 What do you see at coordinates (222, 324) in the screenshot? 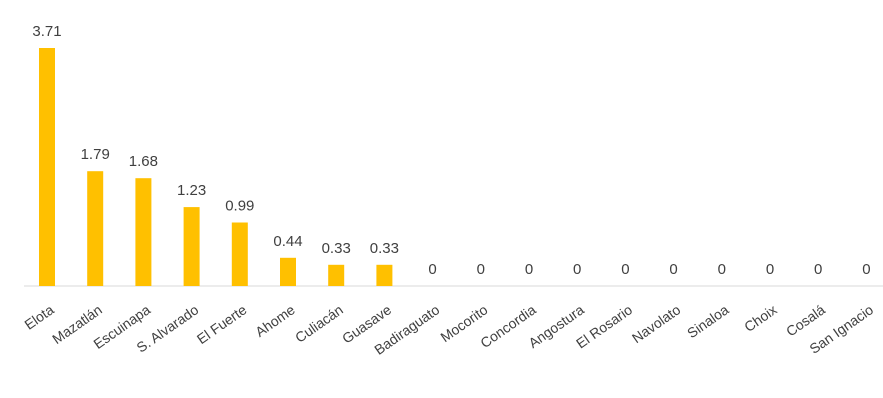
I see `category-tick-label: El Fuerte` at bounding box center [222, 324].